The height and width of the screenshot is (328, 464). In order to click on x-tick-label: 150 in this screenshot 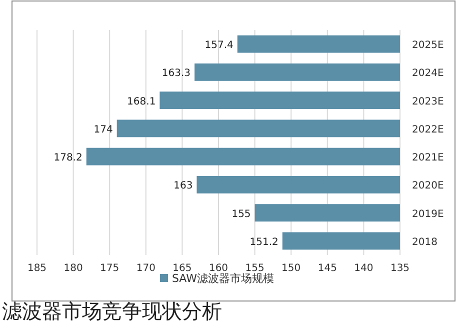, I will do `click(291, 268)`.